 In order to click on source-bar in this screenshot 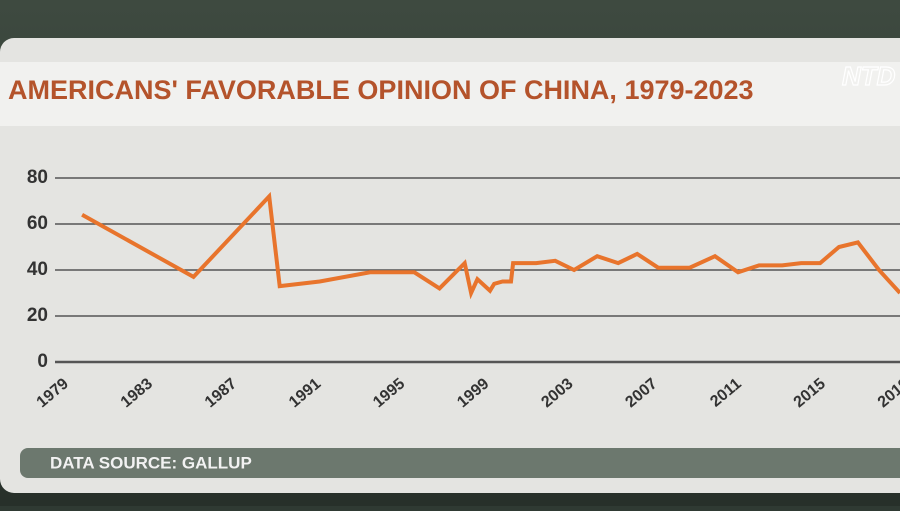, I will do `click(460, 463)`.